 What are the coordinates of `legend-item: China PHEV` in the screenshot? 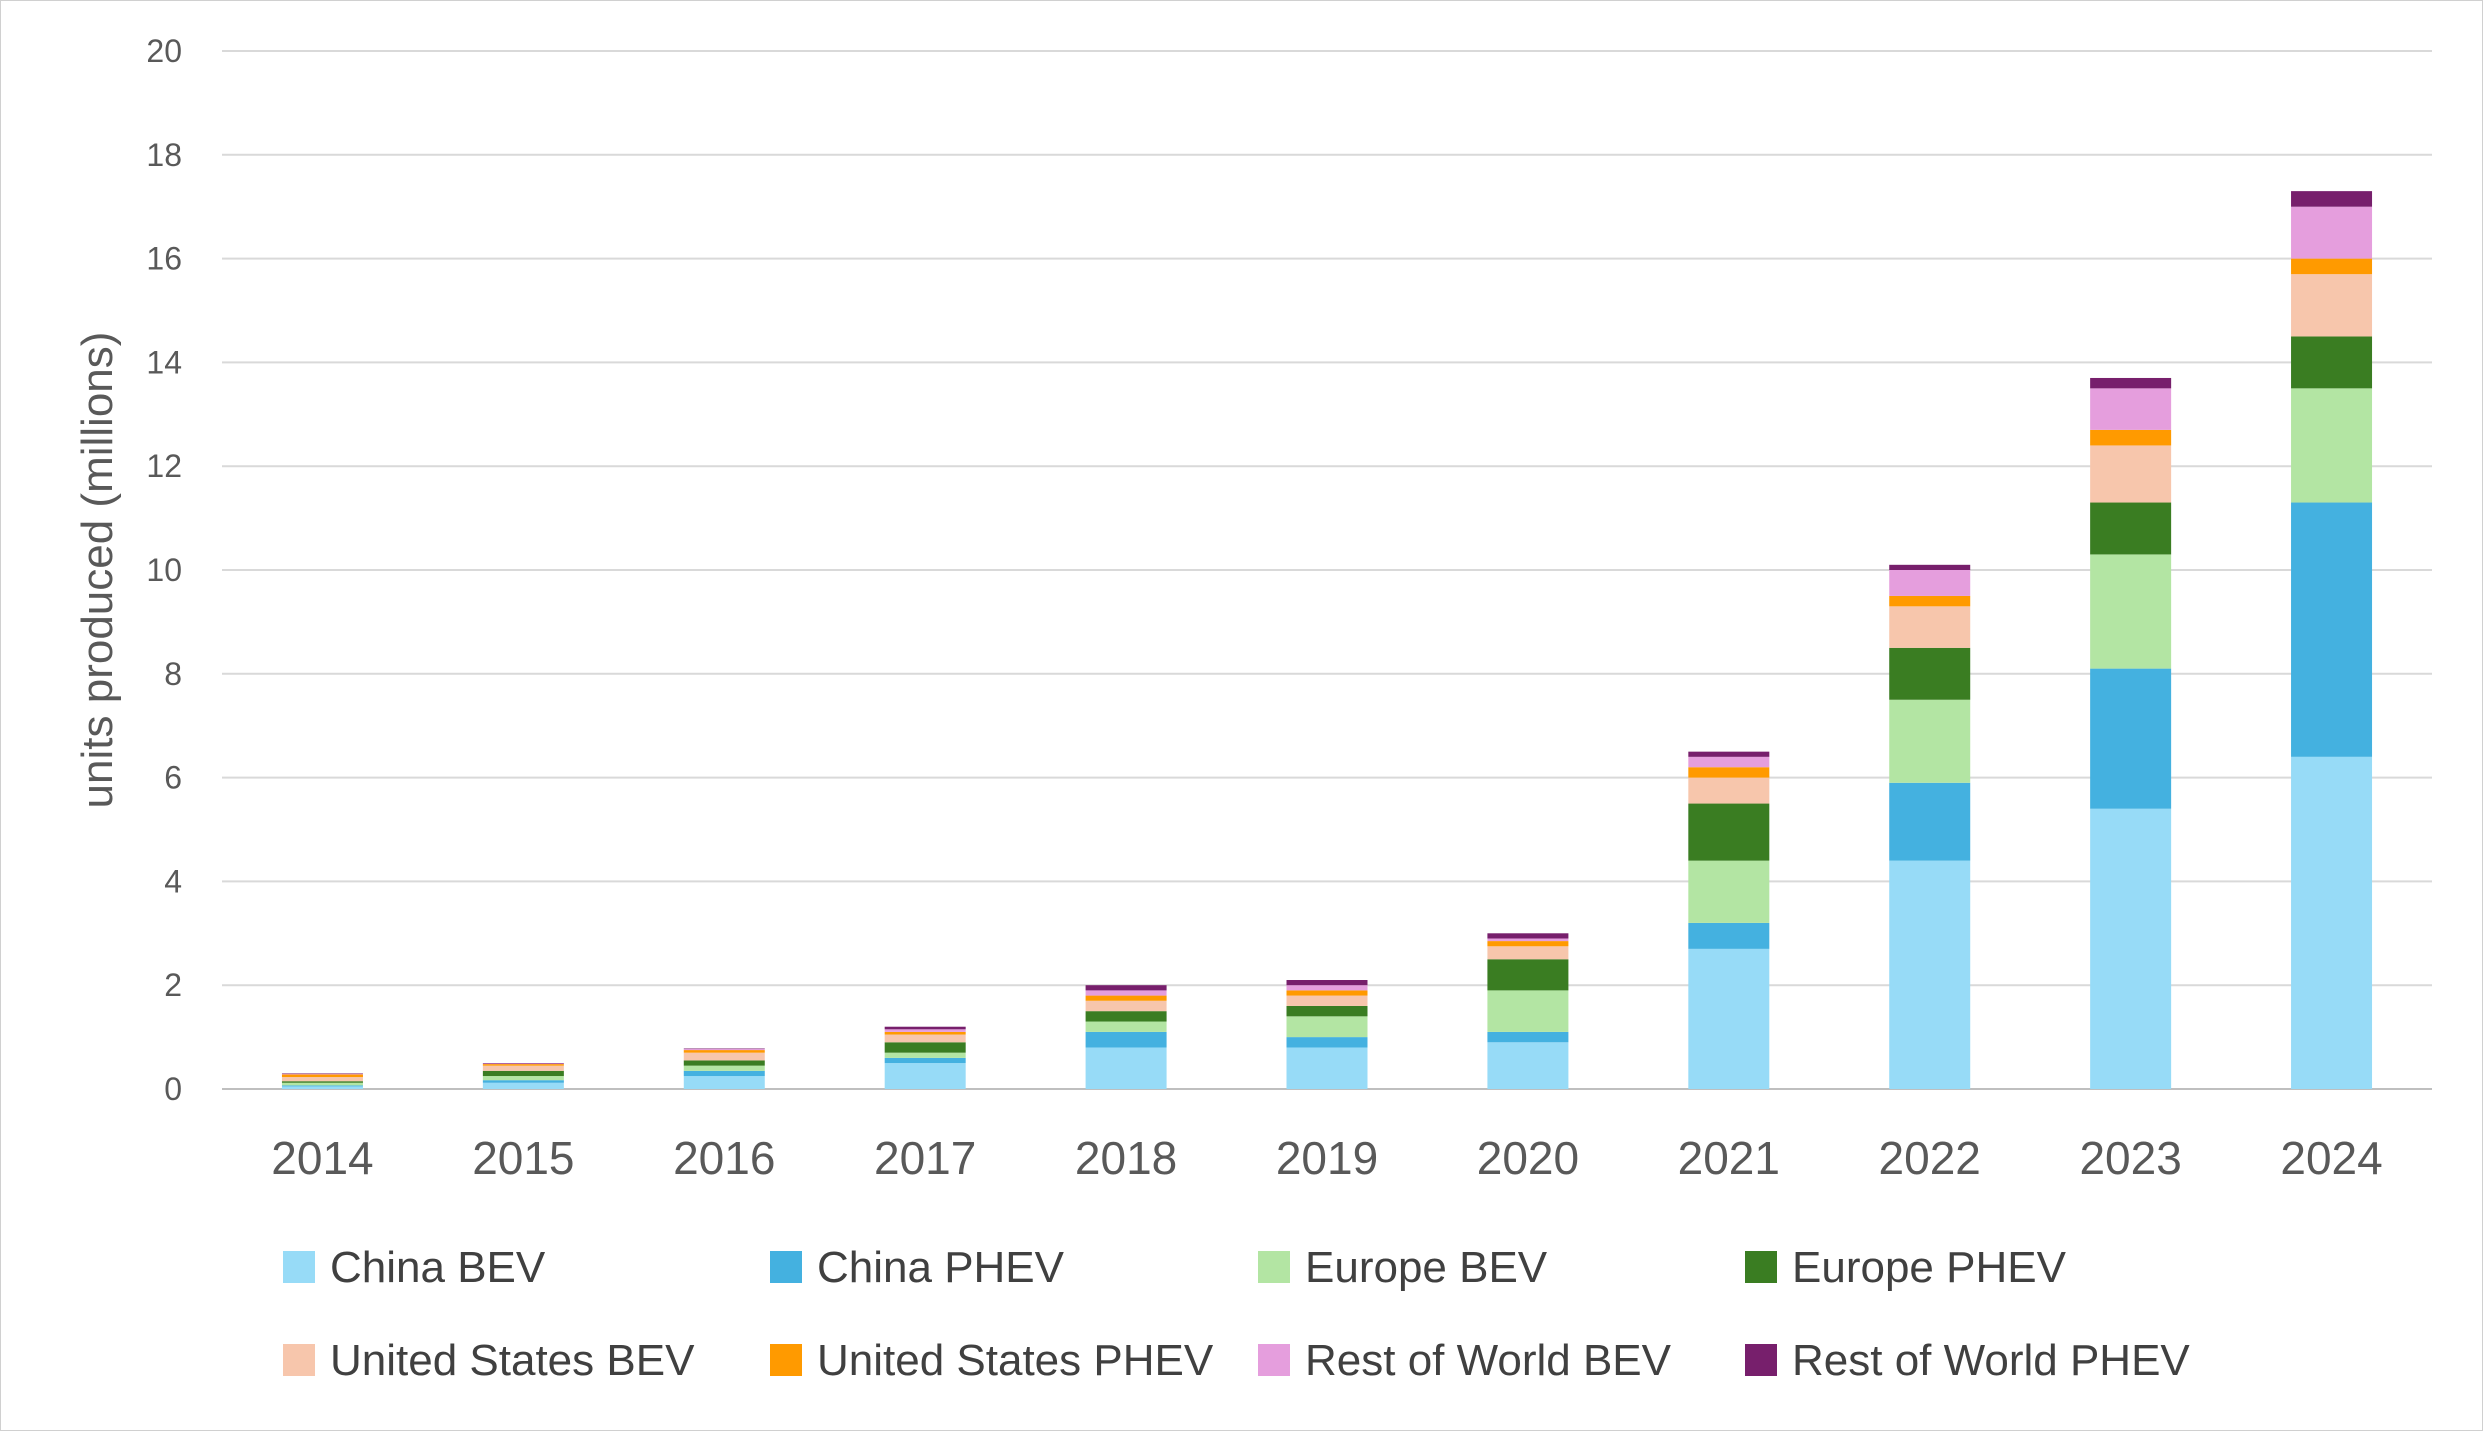 It's located at (917, 1267).